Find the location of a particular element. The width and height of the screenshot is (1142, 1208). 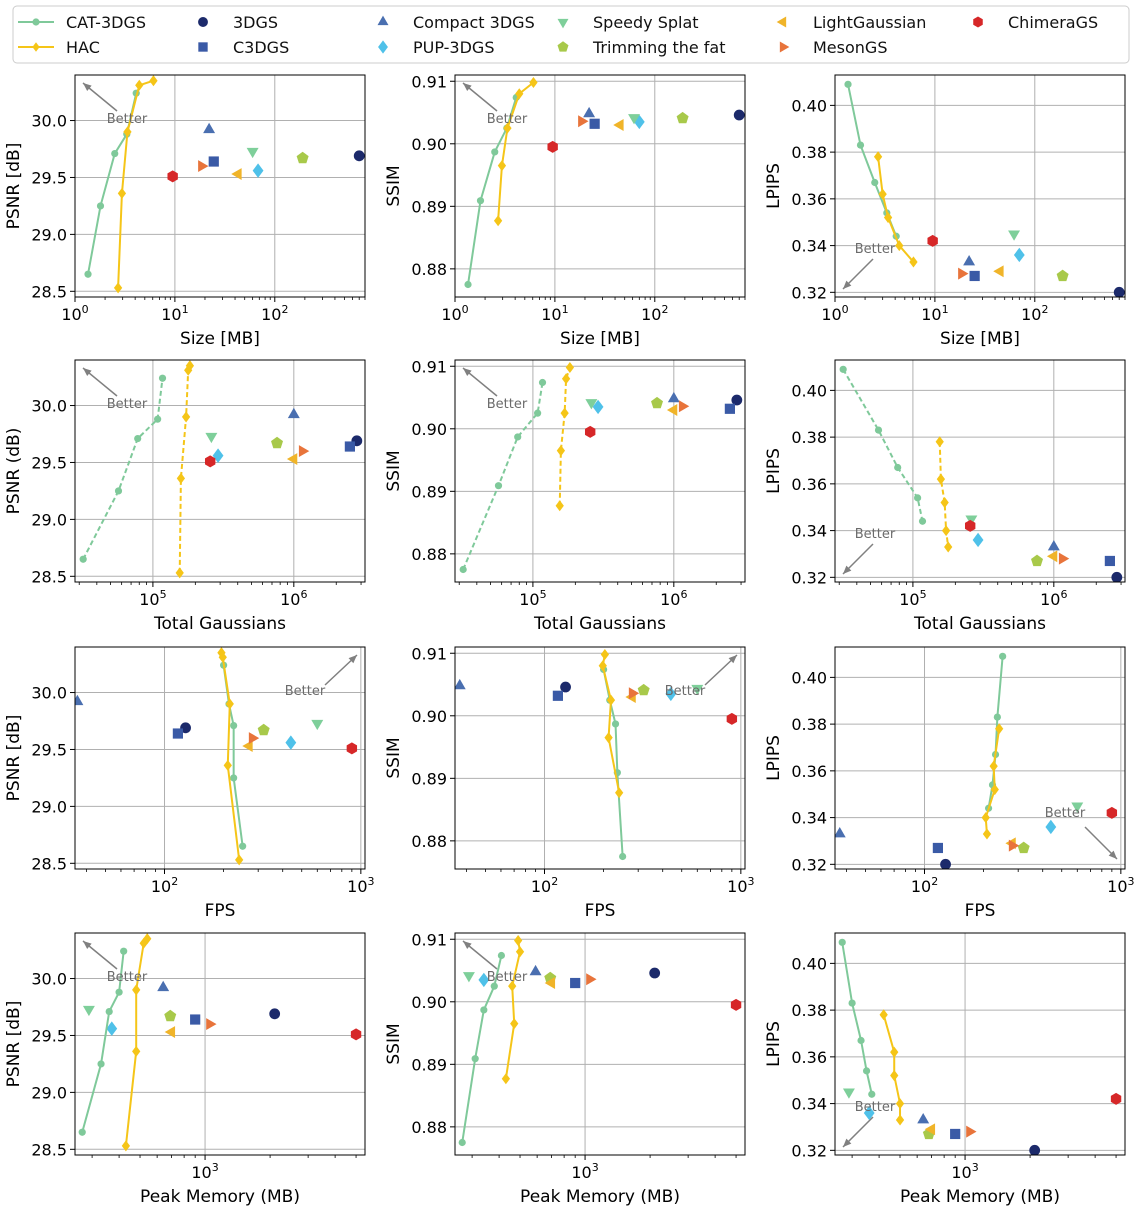

legend-marker-lightgaussian is located at coordinates (781, 22).